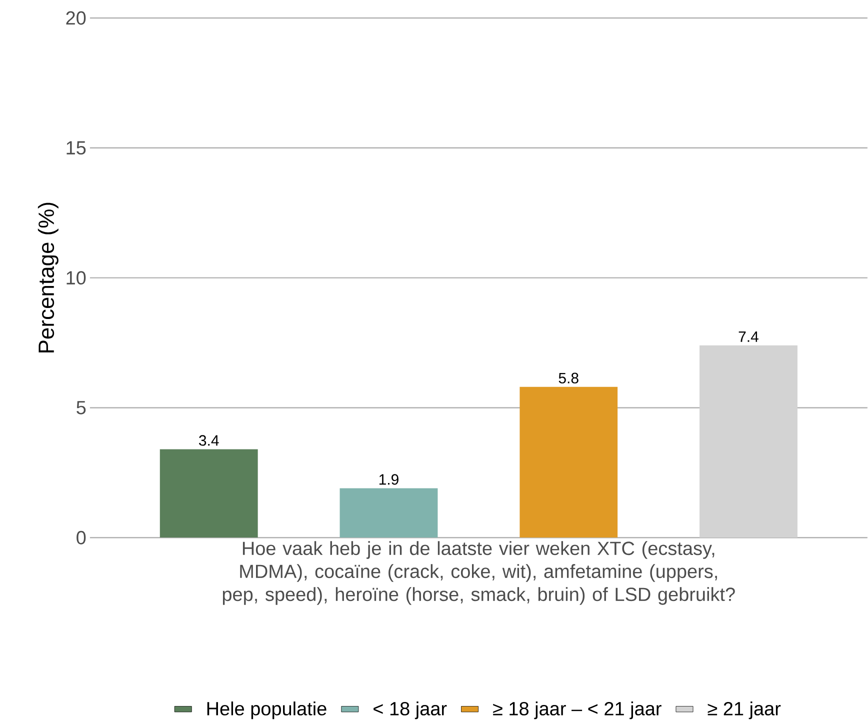 This screenshot has height=724, width=868. Describe the element at coordinates (76, 18) in the screenshot. I see `y-tick-label: 20` at that location.